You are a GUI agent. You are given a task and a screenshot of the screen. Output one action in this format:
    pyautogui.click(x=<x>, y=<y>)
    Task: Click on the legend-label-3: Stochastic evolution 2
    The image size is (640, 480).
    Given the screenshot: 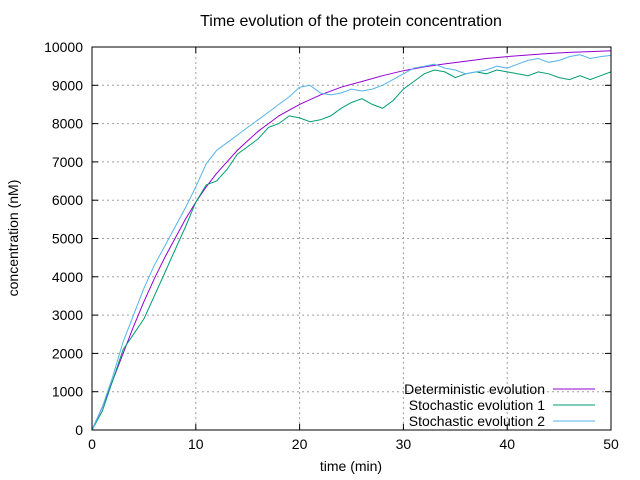 What is the action you would take?
    pyautogui.click(x=477, y=421)
    